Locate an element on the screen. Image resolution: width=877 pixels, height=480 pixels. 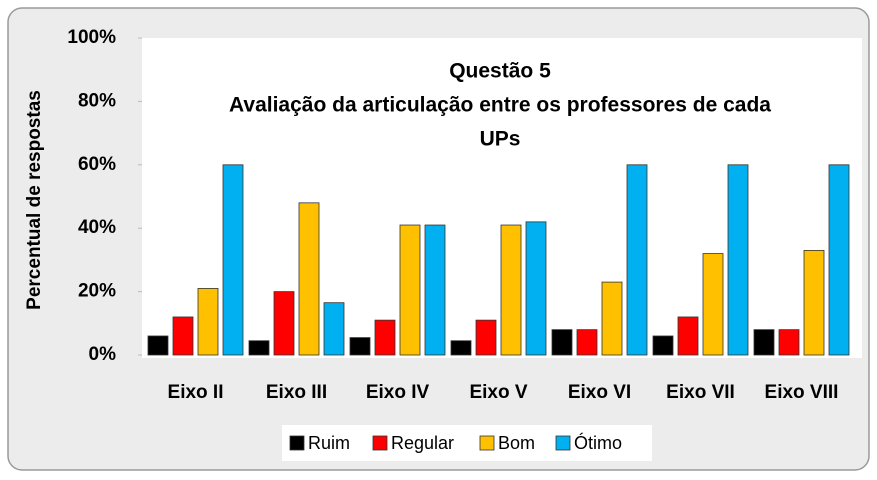
y-tick-label: 100% is located at coordinates (91, 37).